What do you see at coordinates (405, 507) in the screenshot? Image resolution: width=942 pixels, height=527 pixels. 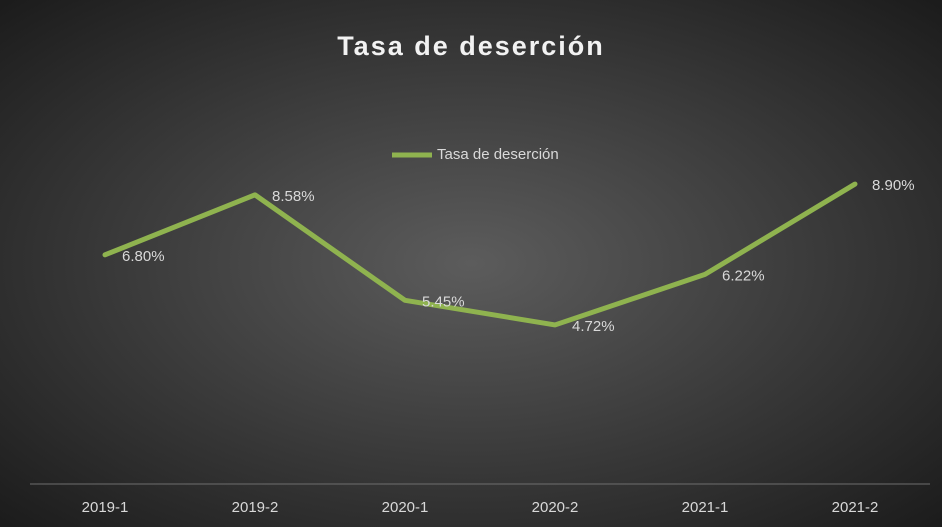 I see `x-tick-label: 2020-1` at bounding box center [405, 507].